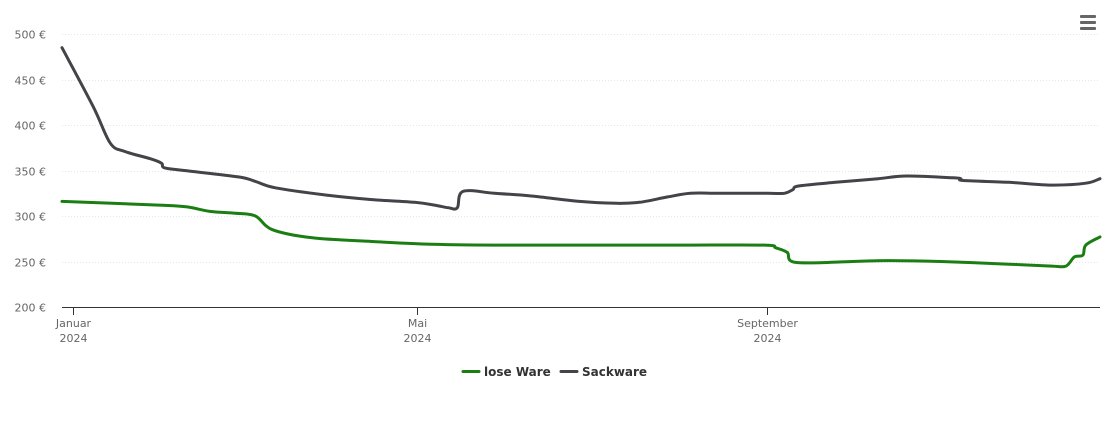 The image size is (1110, 422). I want to click on legend-label: Sackware, so click(614, 372).